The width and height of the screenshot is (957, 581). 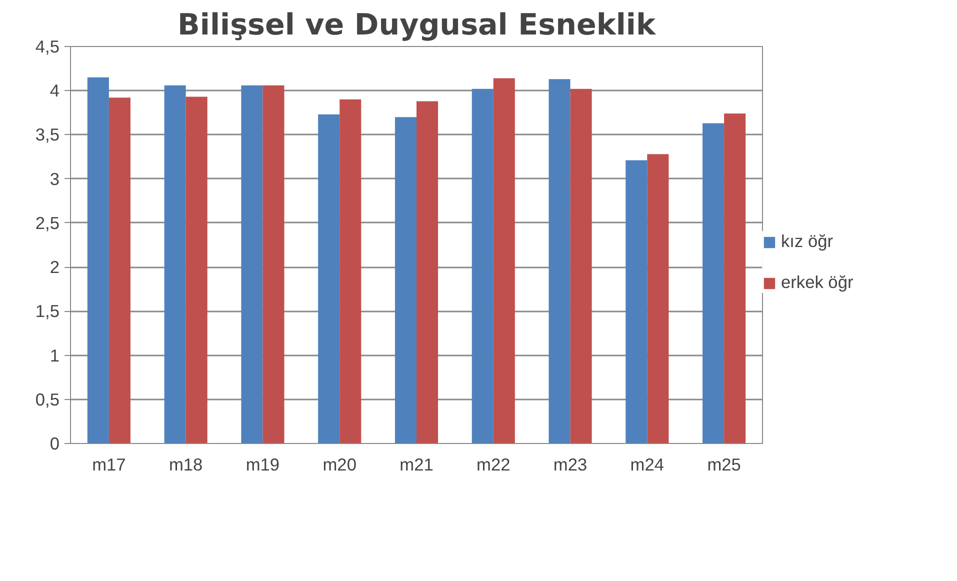 What do you see at coordinates (55, 178) in the screenshot?
I see `y-tick-label: 3` at bounding box center [55, 178].